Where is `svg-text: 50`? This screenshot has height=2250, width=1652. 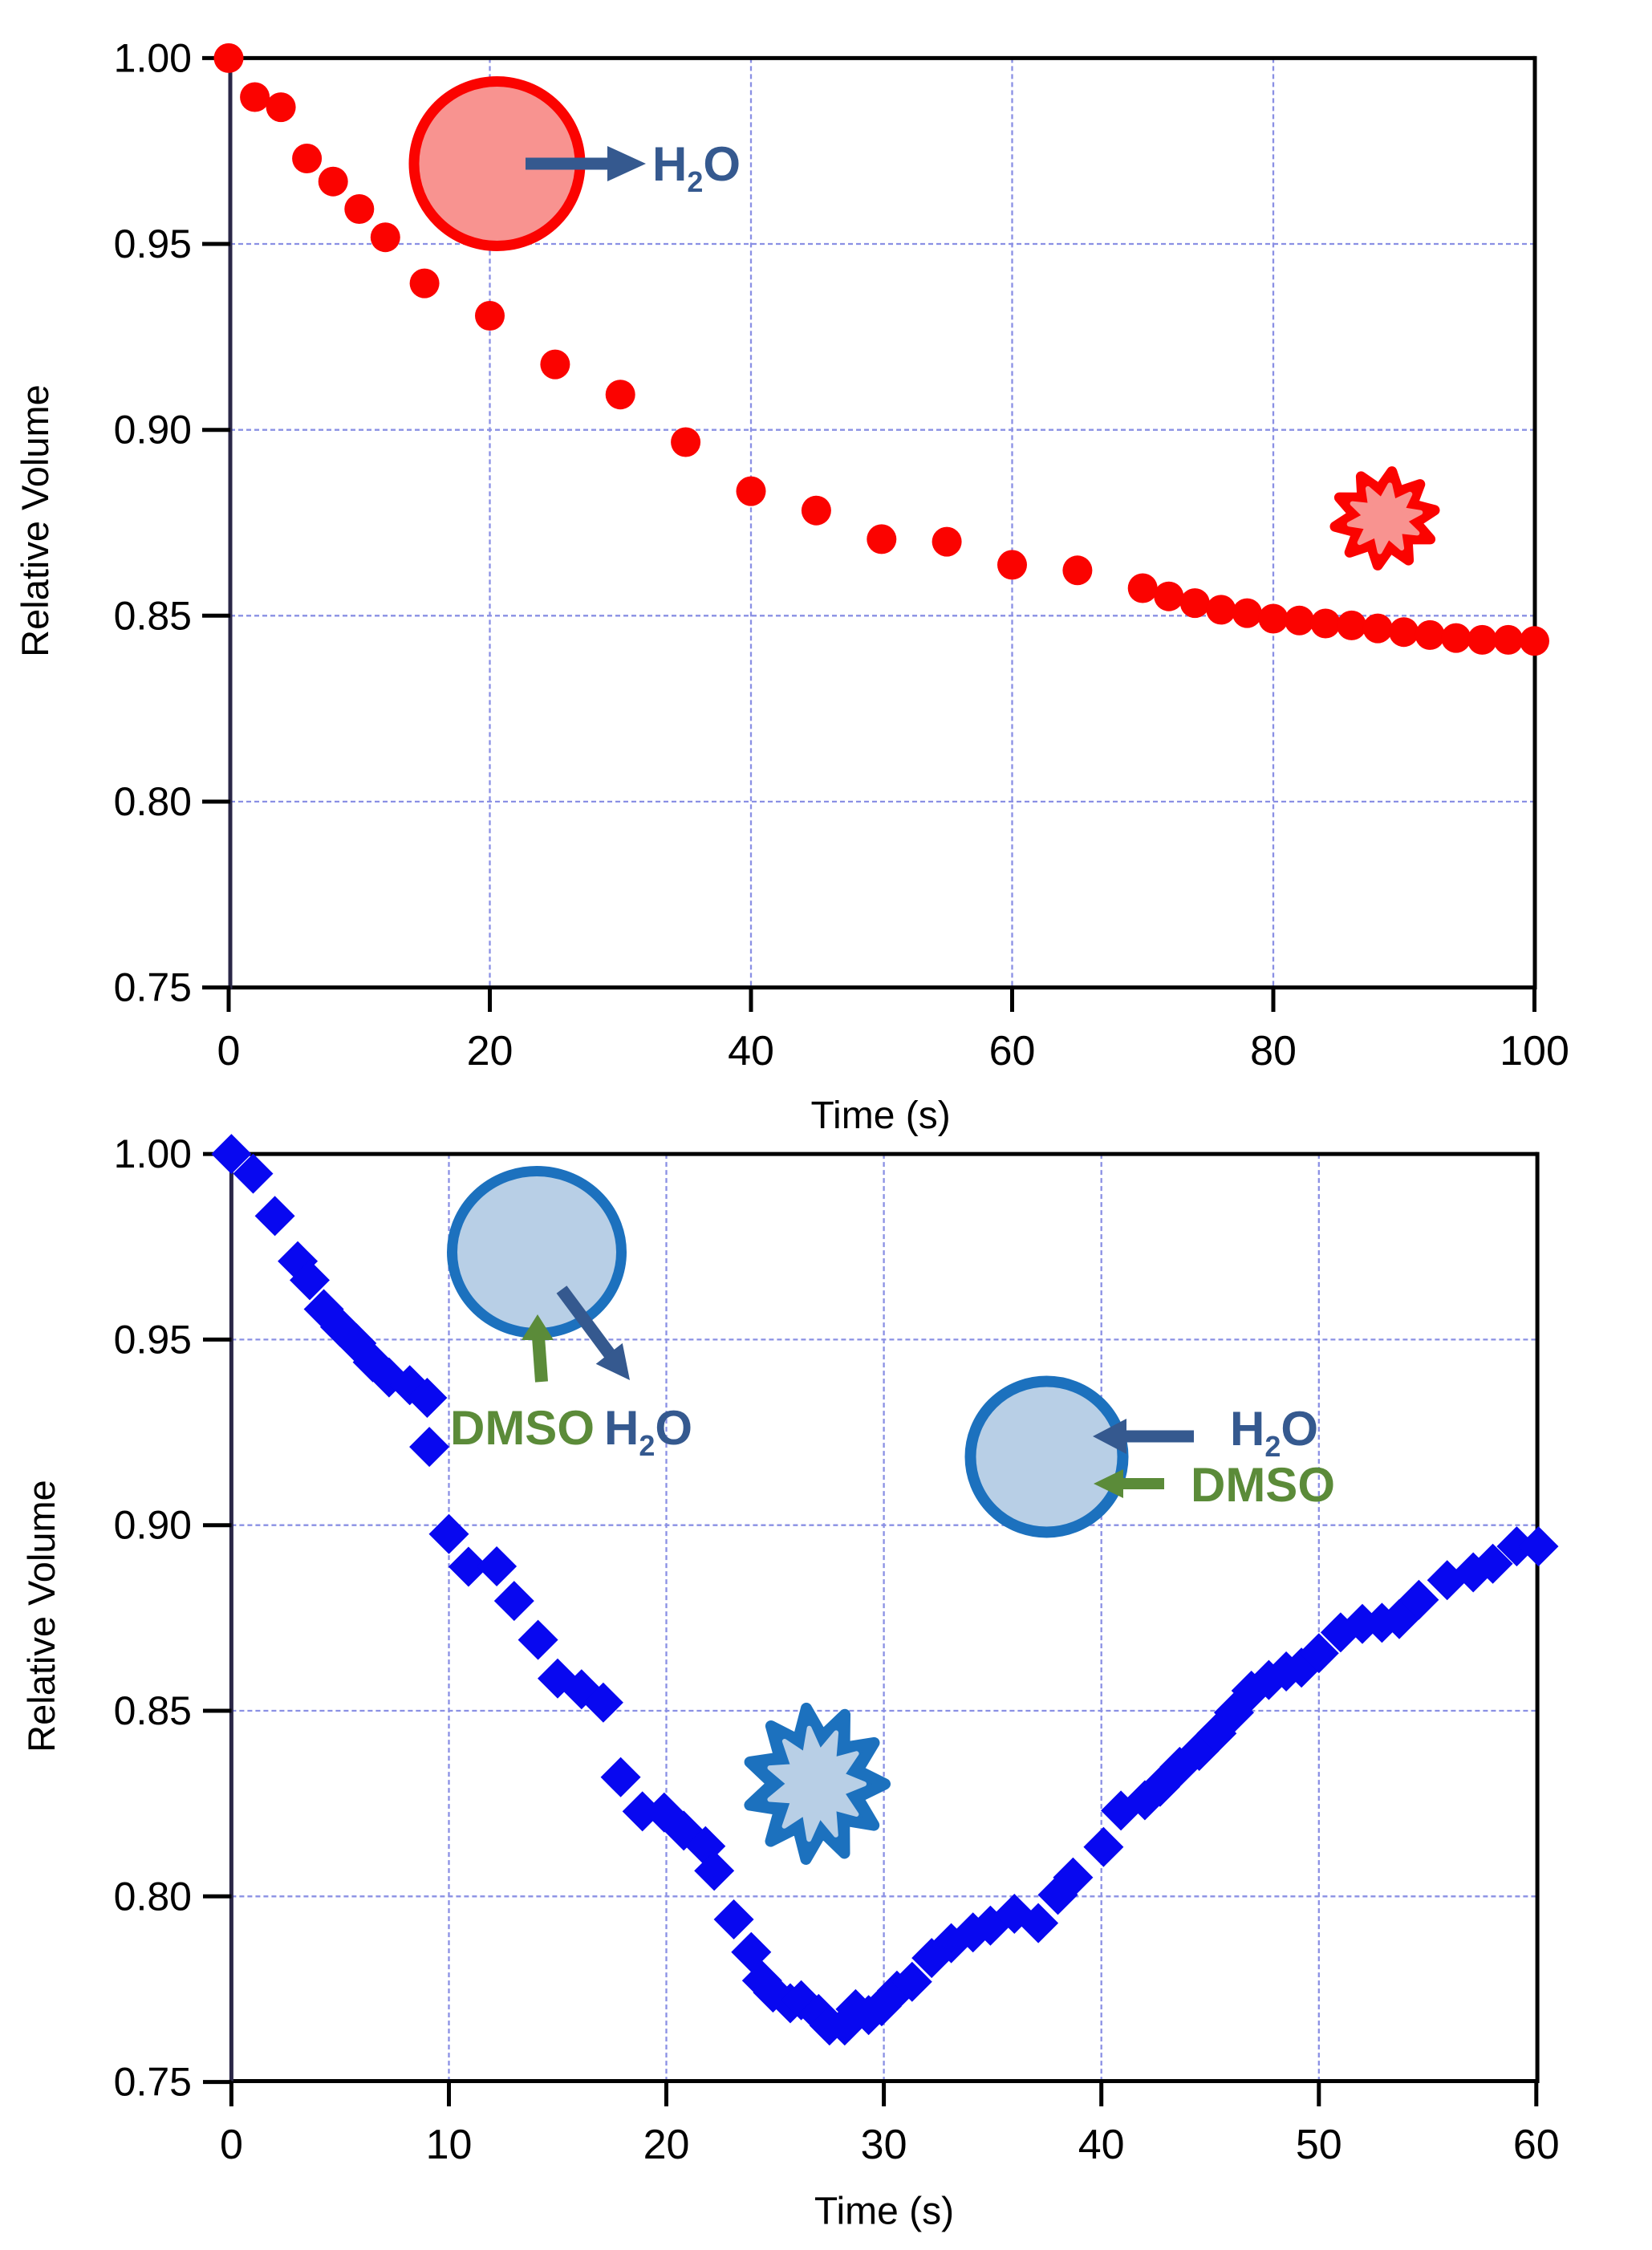 svg-text: 50 is located at coordinates (1319, 2145).